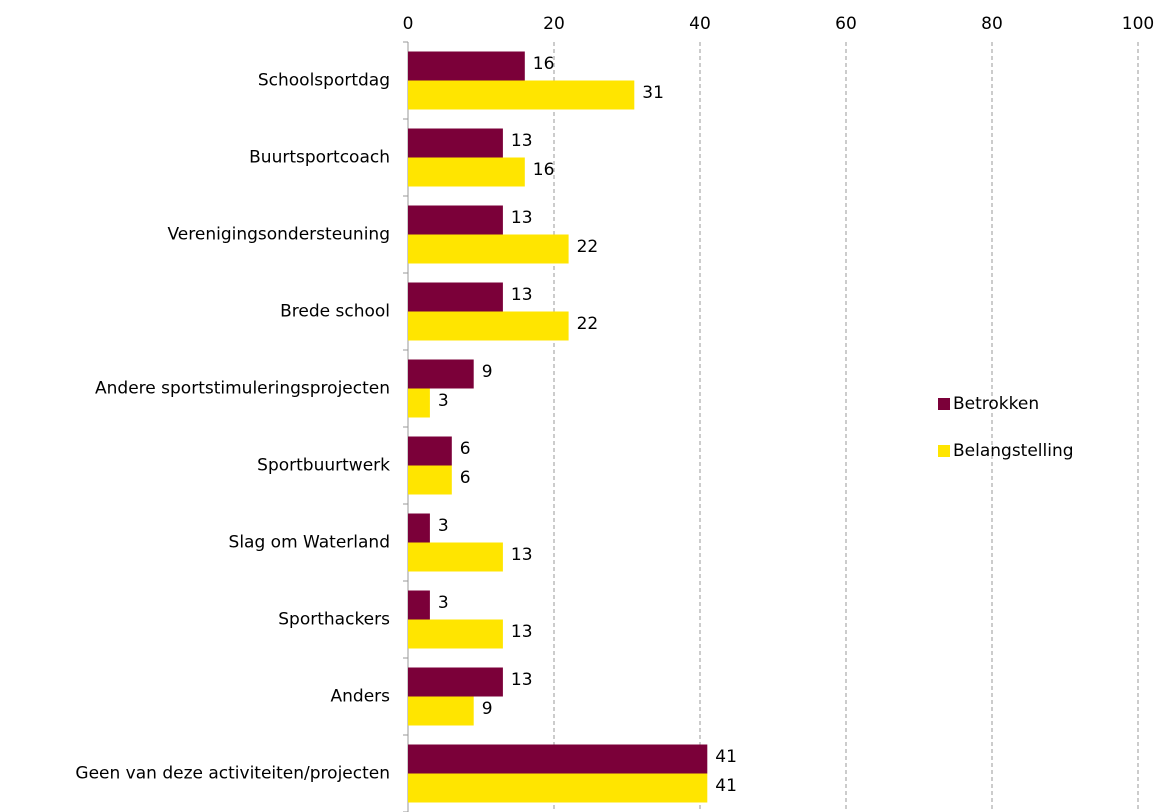 The height and width of the screenshot is (812, 1161). Describe the element at coordinates (992, 24) in the screenshot. I see `x-tick-label: 80` at that location.